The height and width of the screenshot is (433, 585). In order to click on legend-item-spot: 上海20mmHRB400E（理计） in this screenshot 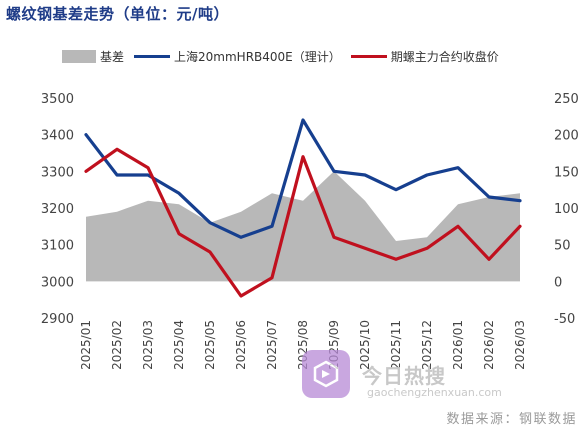, I will do `click(237, 56)`.